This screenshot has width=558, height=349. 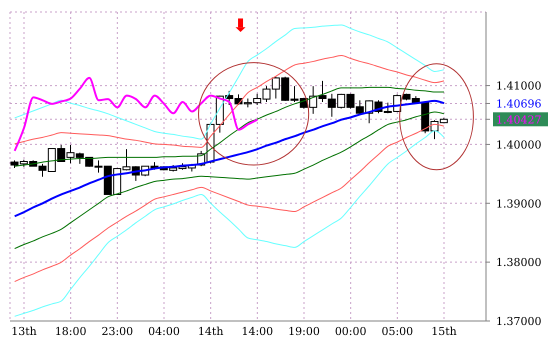 I want to click on y-tick-label: 1.40696, so click(x=519, y=103).